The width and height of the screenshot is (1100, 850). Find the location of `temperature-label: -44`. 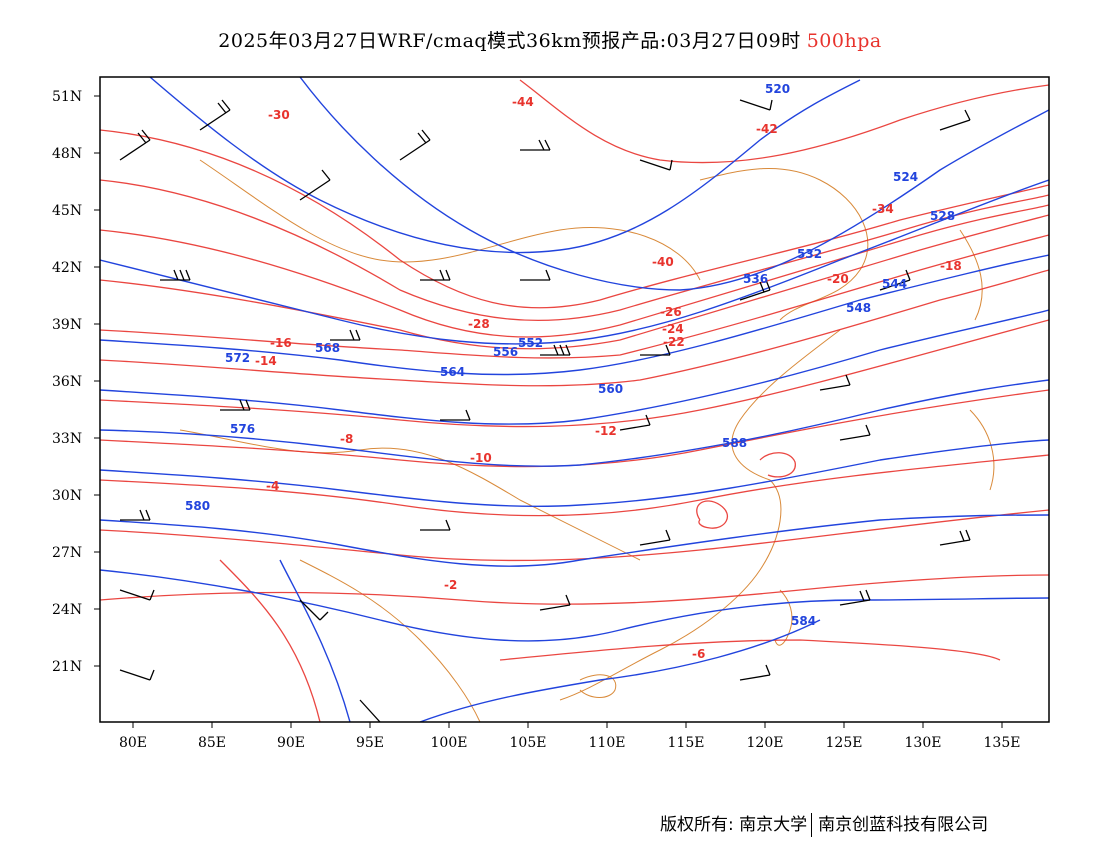

temperature-label: -44 is located at coordinates (523, 102).